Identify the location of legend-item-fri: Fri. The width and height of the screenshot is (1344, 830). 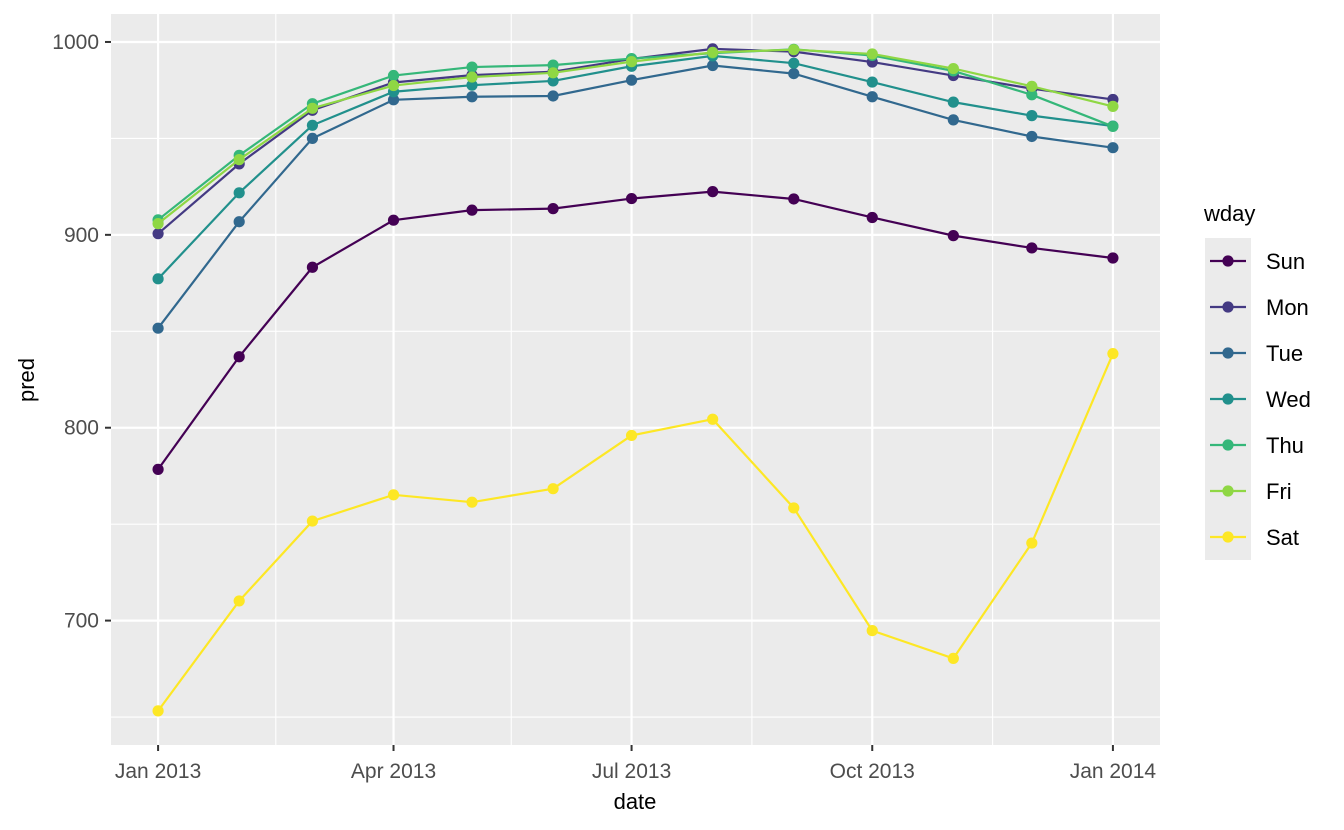
(1251, 491).